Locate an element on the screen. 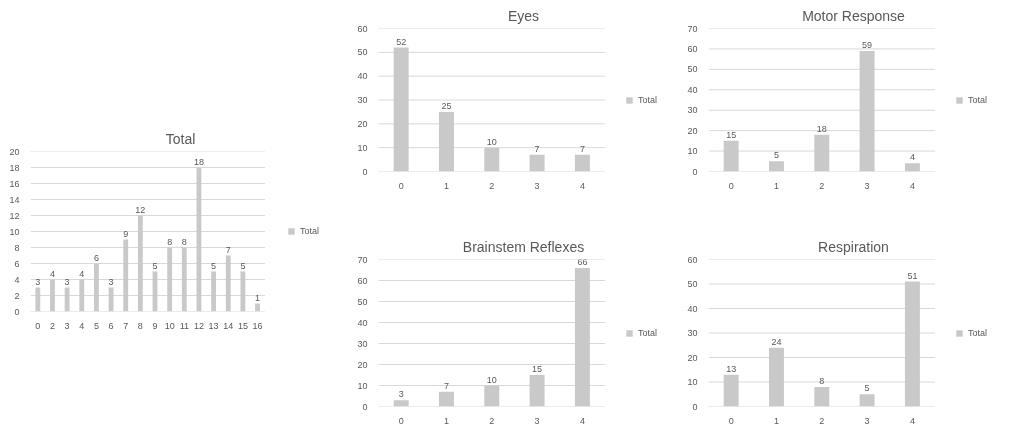 This screenshot has height=439, width=1034. x-tick-label: 7 is located at coordinates (126, 325).